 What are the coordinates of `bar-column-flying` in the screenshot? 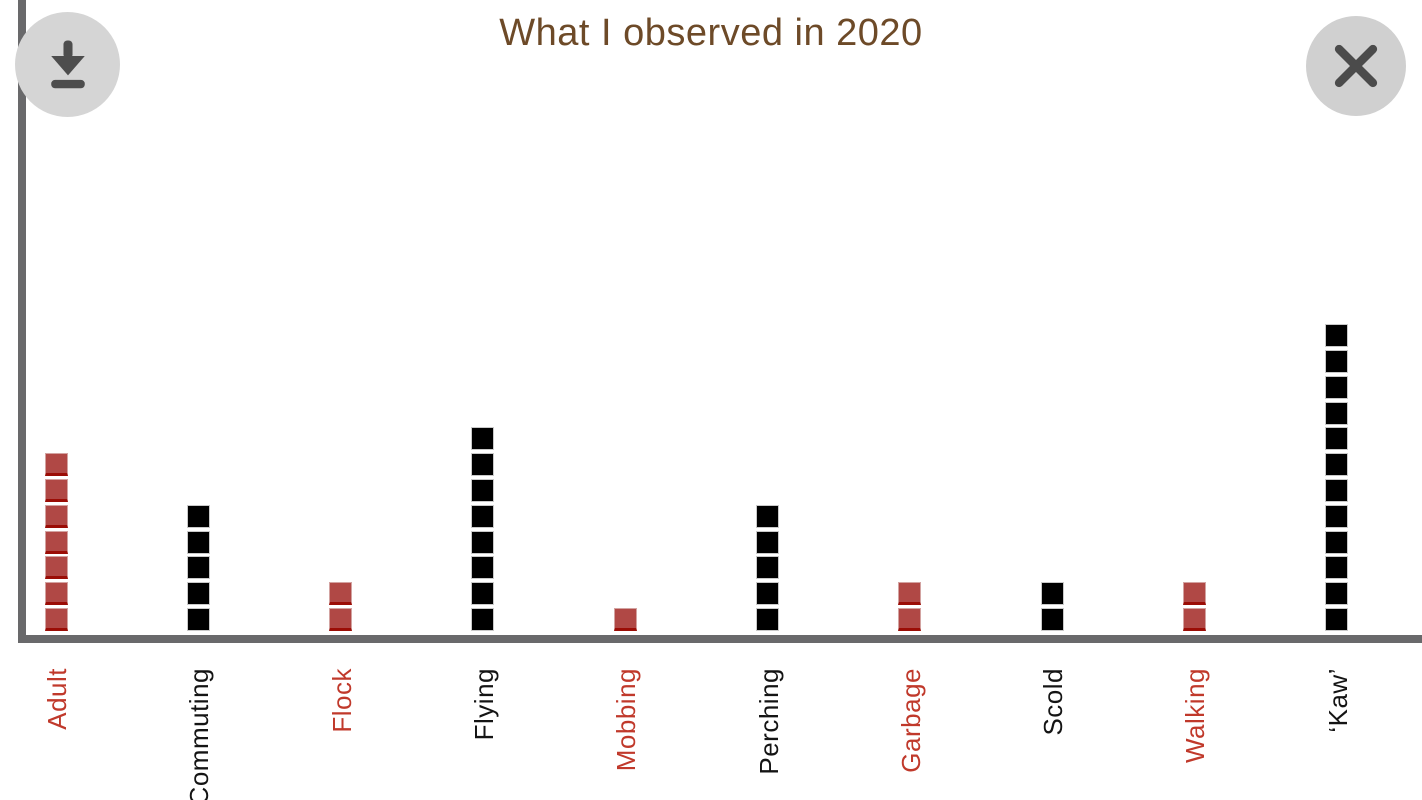 It's located at (483, 529).